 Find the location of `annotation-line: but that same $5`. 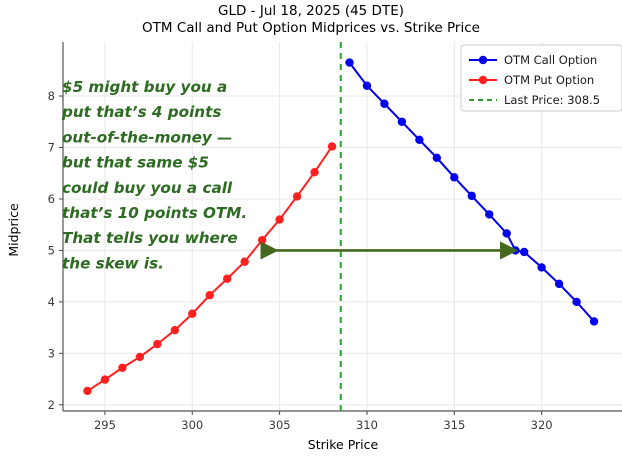

annotation-line: but that same $5 is located at coordinates (135, 163).